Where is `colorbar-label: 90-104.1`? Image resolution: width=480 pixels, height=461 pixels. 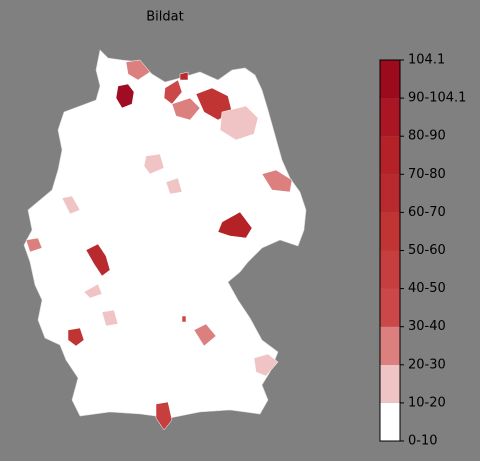
colorbar-label: 90-104.1 is located at coordinates (437, 98).